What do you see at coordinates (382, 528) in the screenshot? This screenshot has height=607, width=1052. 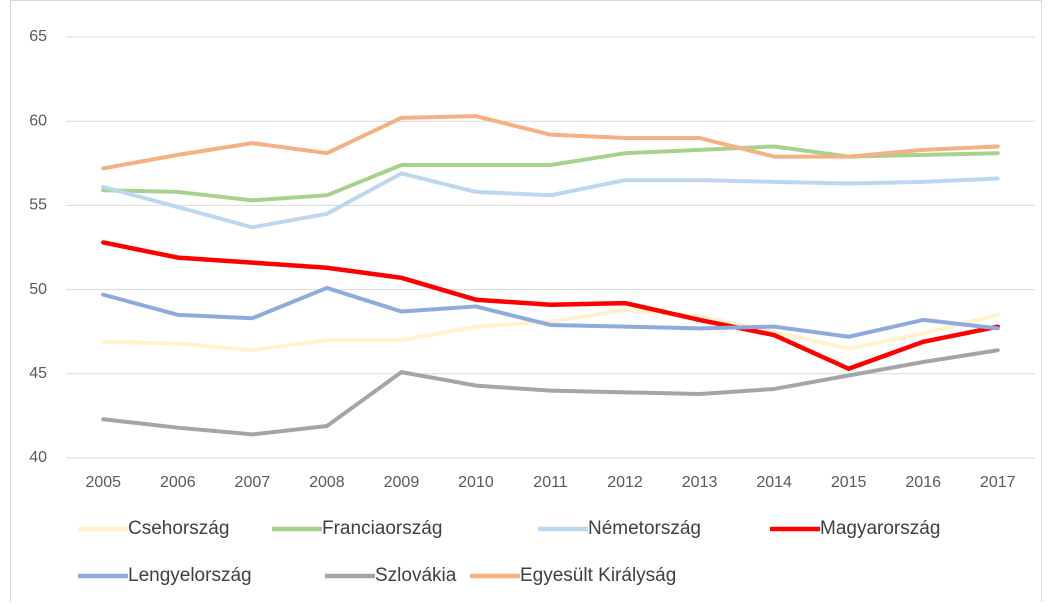 I see `legend-label: Franciaország` at bounding box center [382, 528].